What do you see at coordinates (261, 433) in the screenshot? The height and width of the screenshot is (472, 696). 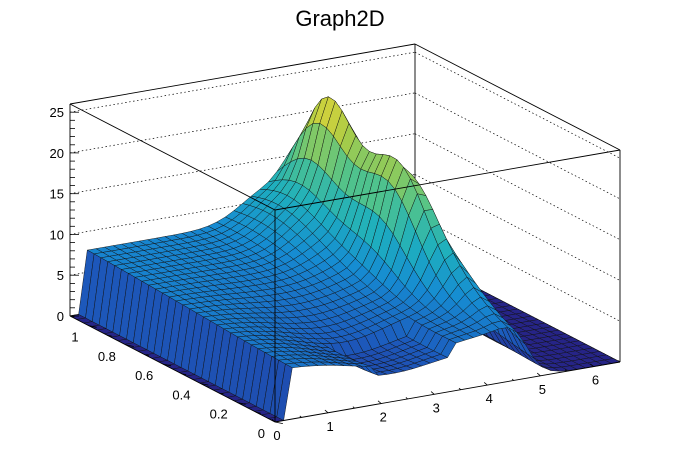 I see `y-tick-label: 0` at bounding box center [261, 433].